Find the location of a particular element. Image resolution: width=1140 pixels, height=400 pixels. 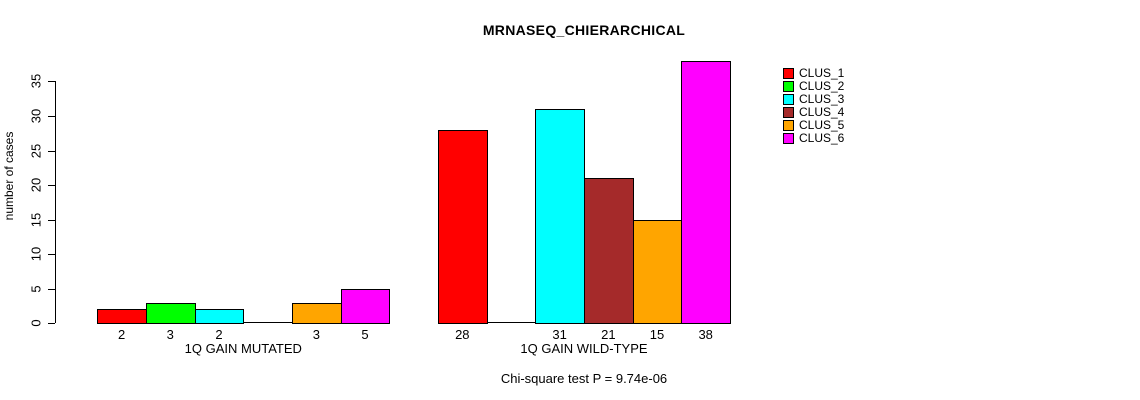

legend-label-clus_4: CLUS_4 is located at coordinates (822, 112).